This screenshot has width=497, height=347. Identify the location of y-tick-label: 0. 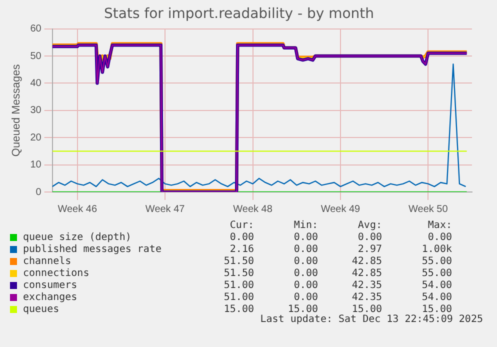
(39, 192).